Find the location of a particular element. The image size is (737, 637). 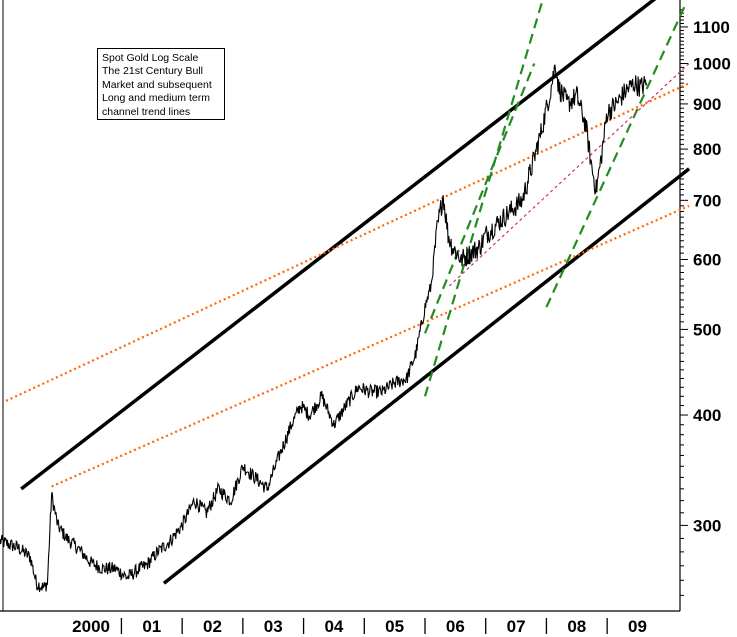

trend-line-dotted is located at coordinates (569, 175).